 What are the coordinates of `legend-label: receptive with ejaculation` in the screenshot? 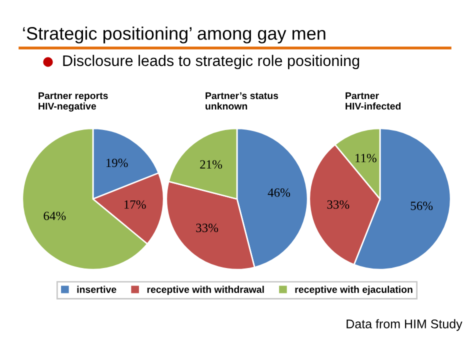 It's located at (353, 290).